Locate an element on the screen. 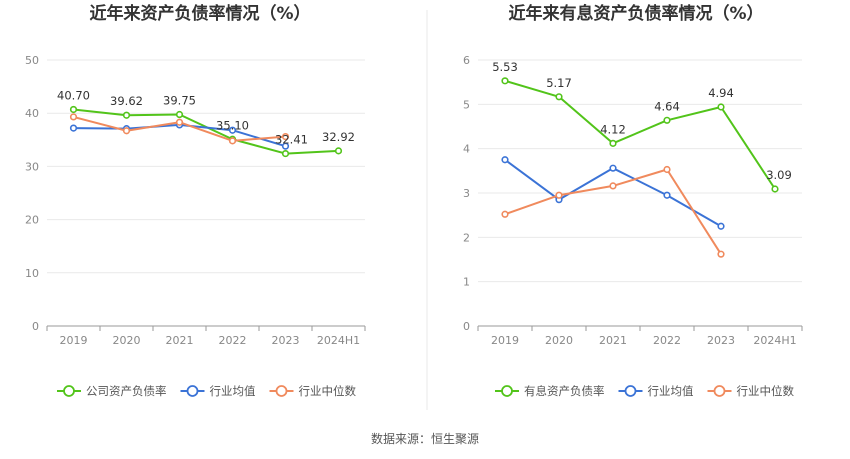 This screenshot has width=850, height=459. data-label: 3.09 is located at coordinates (779, 175).